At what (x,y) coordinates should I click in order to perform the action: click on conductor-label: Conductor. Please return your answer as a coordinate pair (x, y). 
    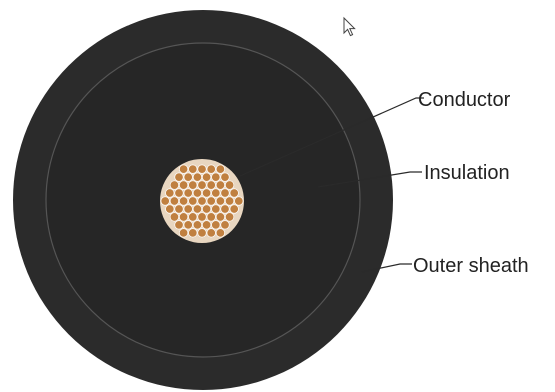
    Looking at the image, I should click on (464, 100).